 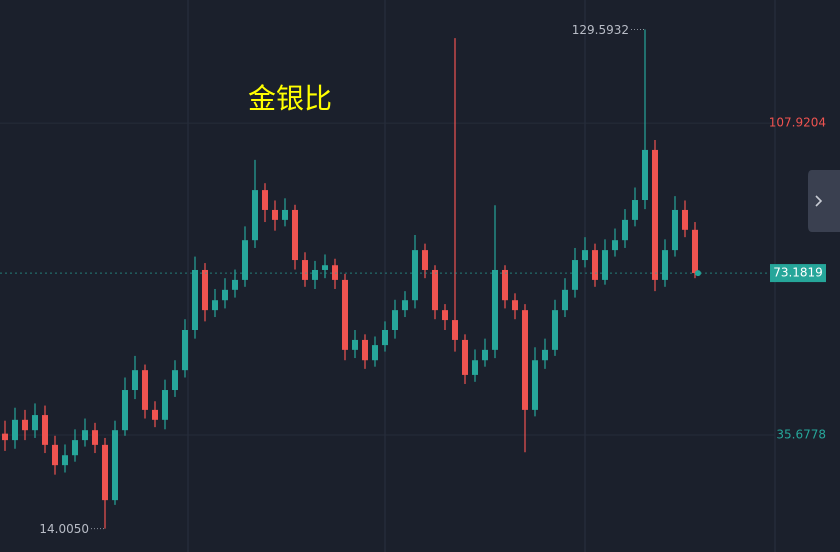 I want to click on chart-title: 金银比, so click(x=290, y=98).